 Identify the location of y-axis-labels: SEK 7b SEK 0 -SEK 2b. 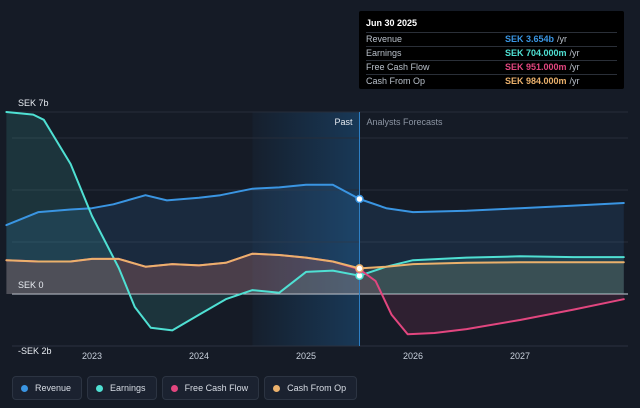
(35, 227).